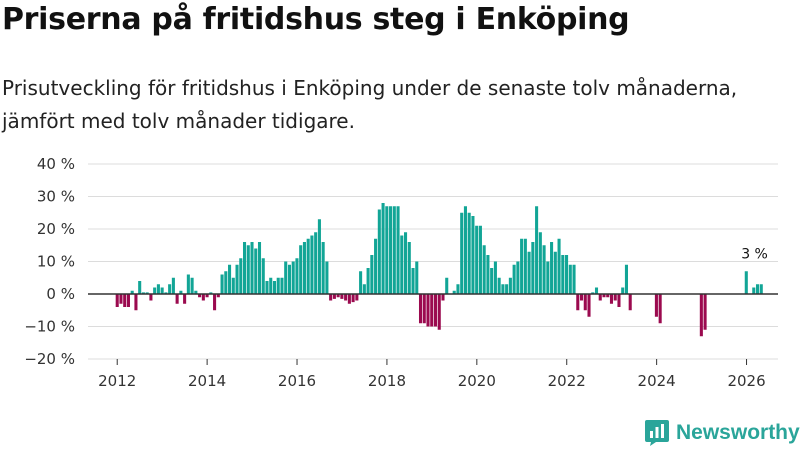 This screenshot has width=800, height=450. What do you see at coordinates (738, 432) in the screenshot?
I see `newsworthy-logo-text: Newsworthy` at bounding box center [738, 432].